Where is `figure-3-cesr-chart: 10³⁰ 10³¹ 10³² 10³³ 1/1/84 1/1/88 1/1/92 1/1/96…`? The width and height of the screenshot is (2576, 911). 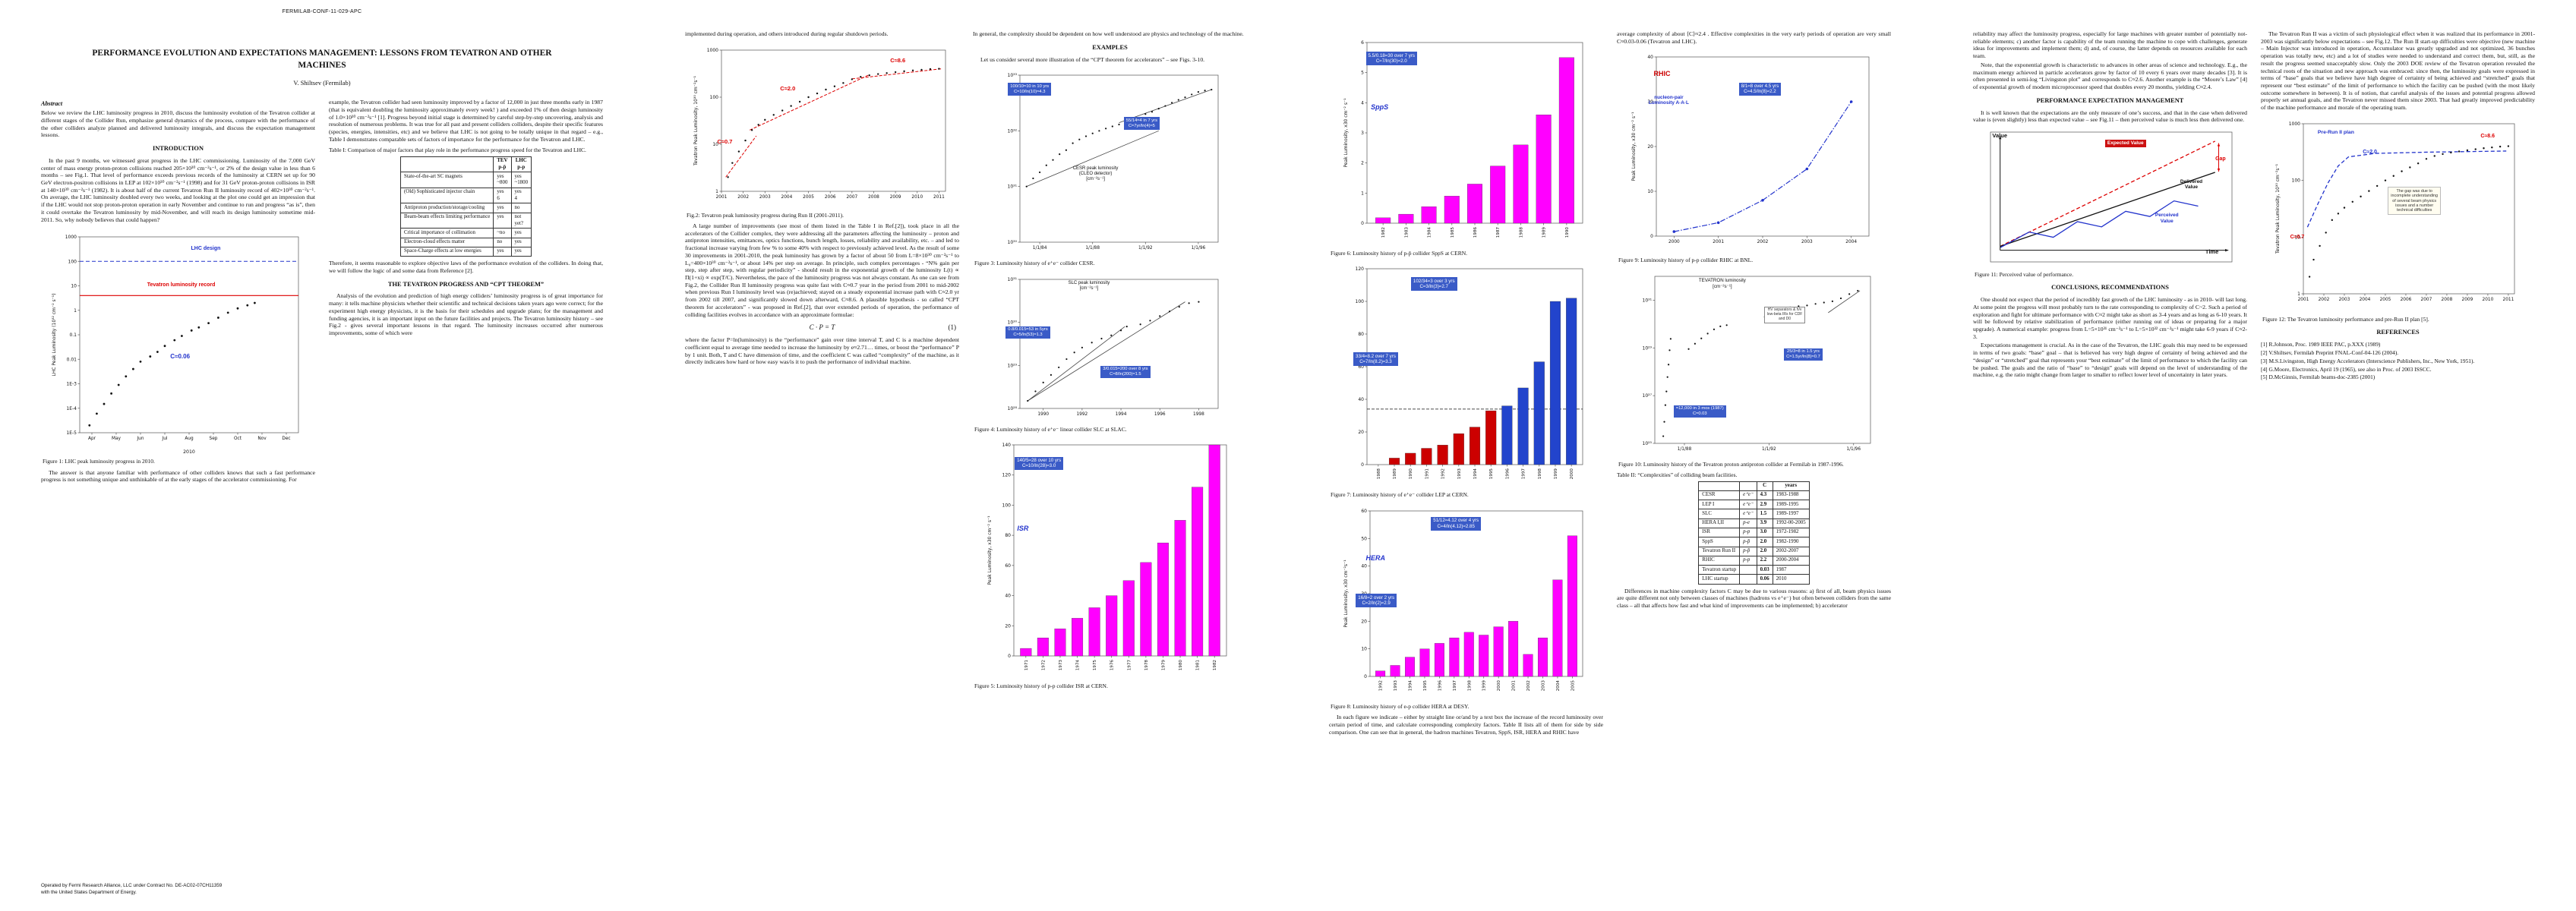 figure-3-cesr-chart: 10³⁰ 10³¹ 10³² 10³³ 1/1/84 1/1/88 1/1/92 1/1/96… is located at coordinates (1110, 163).